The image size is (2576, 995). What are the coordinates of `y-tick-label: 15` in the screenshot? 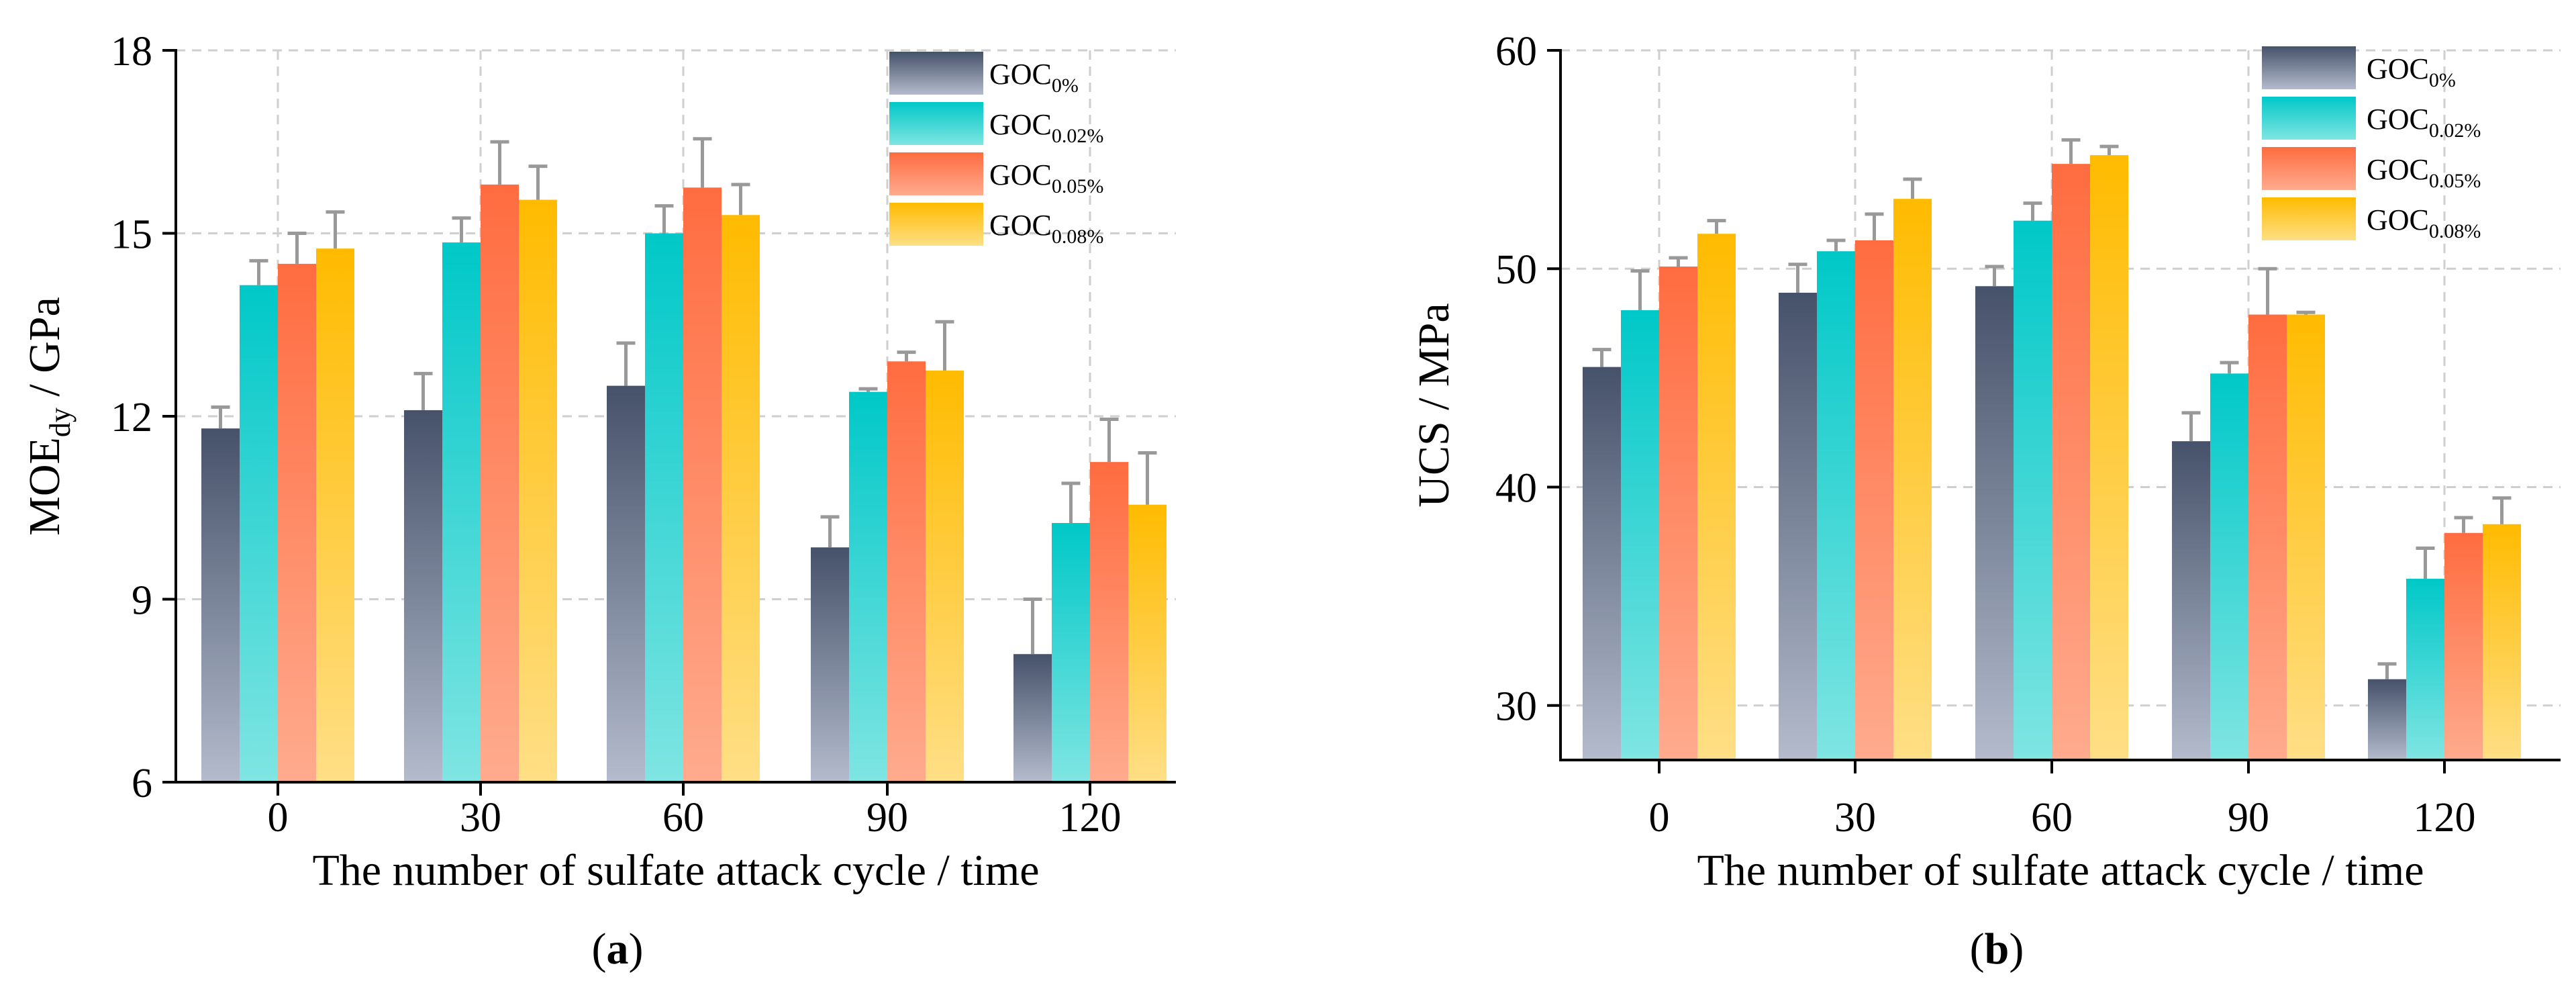 It's located at (131, 235).